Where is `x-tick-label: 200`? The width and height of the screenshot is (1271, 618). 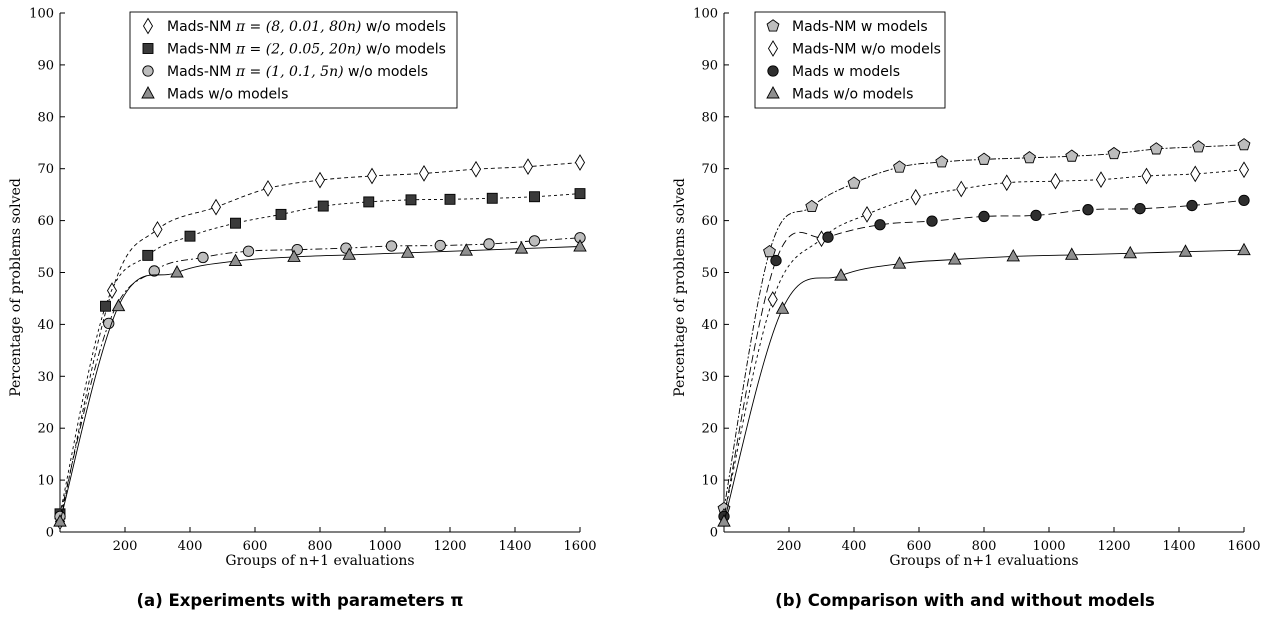
x-tick-label: 200 is located at coordinates (125, 546).